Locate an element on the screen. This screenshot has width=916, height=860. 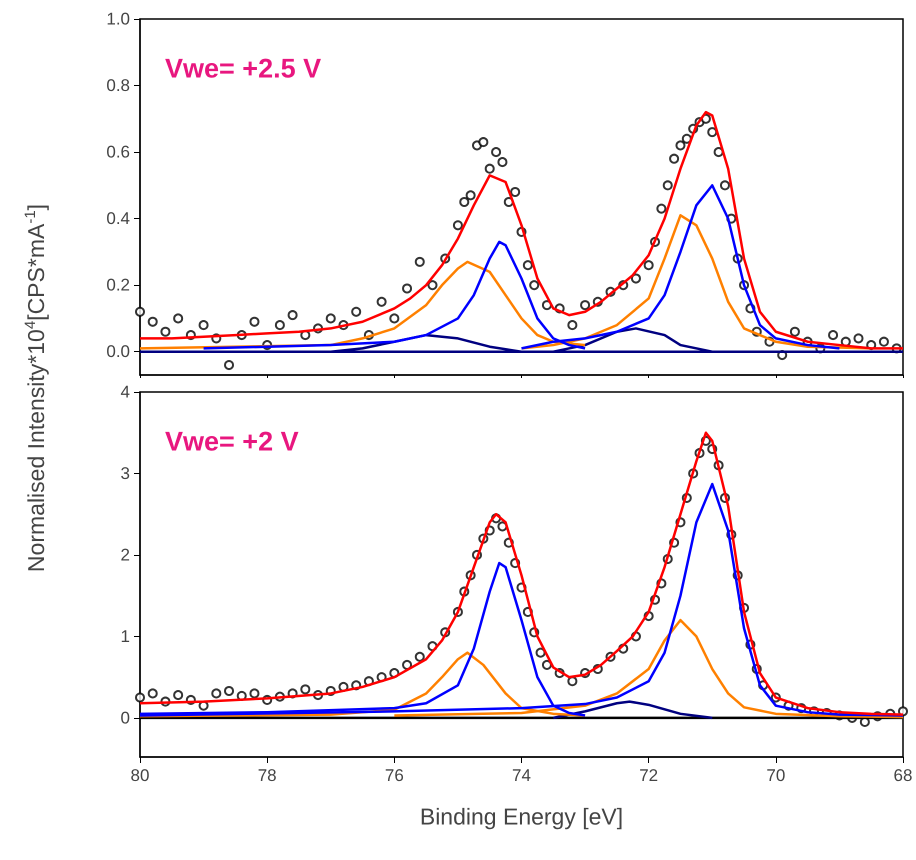
x-tick-label: 80 is located at coordinates (140, 775).